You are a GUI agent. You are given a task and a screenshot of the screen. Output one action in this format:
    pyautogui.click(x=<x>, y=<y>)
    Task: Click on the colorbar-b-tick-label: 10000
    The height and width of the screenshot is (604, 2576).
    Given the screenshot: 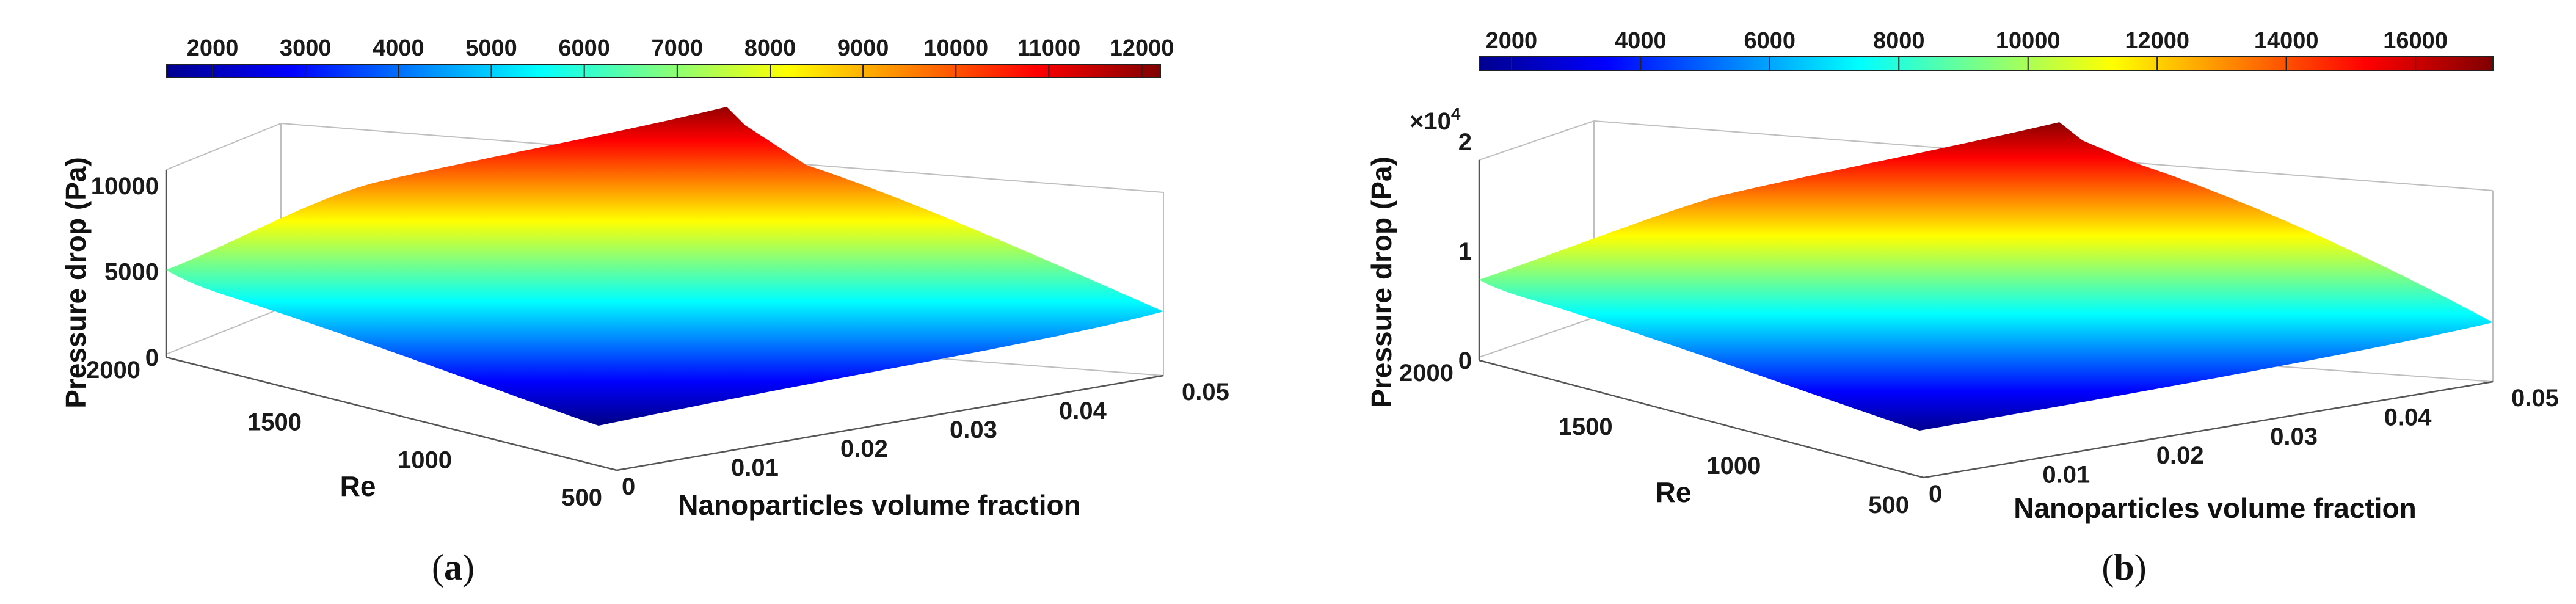 What is the action you would take?
    pyautogui.click(x=2029, y=41)
    